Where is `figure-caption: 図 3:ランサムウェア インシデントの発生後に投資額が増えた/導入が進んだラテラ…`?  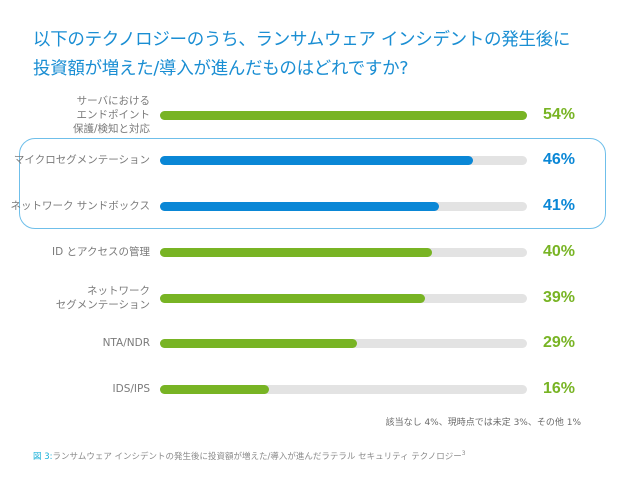 figure-caption: 図 3:ランサムウェア インシデントの発生後に投資額が増えた/導入が進んだラテラ… is located at coordinates (249, 456).